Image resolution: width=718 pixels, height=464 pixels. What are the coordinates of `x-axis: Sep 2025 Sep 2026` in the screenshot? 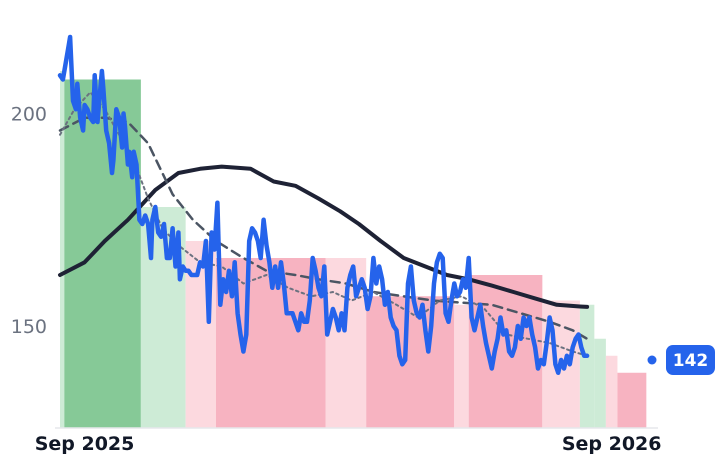 It's located at (348, 444).